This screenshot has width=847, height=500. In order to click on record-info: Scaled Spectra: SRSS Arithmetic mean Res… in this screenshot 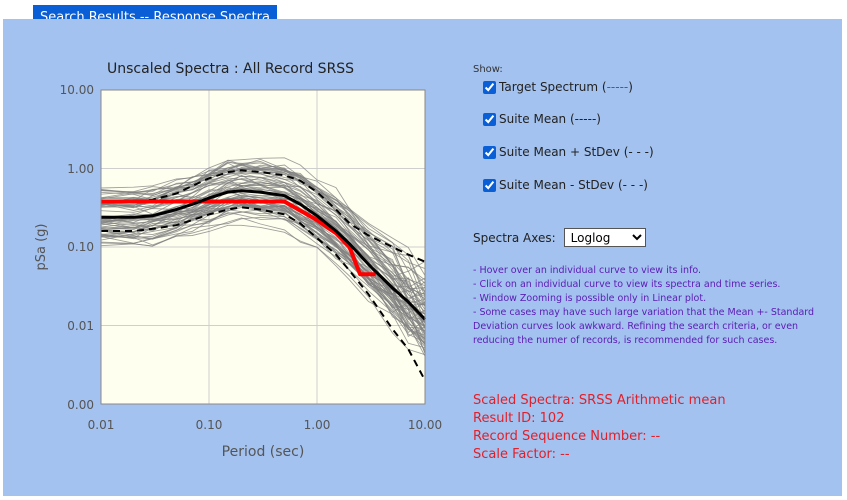, I will do `click(599, 428)`.